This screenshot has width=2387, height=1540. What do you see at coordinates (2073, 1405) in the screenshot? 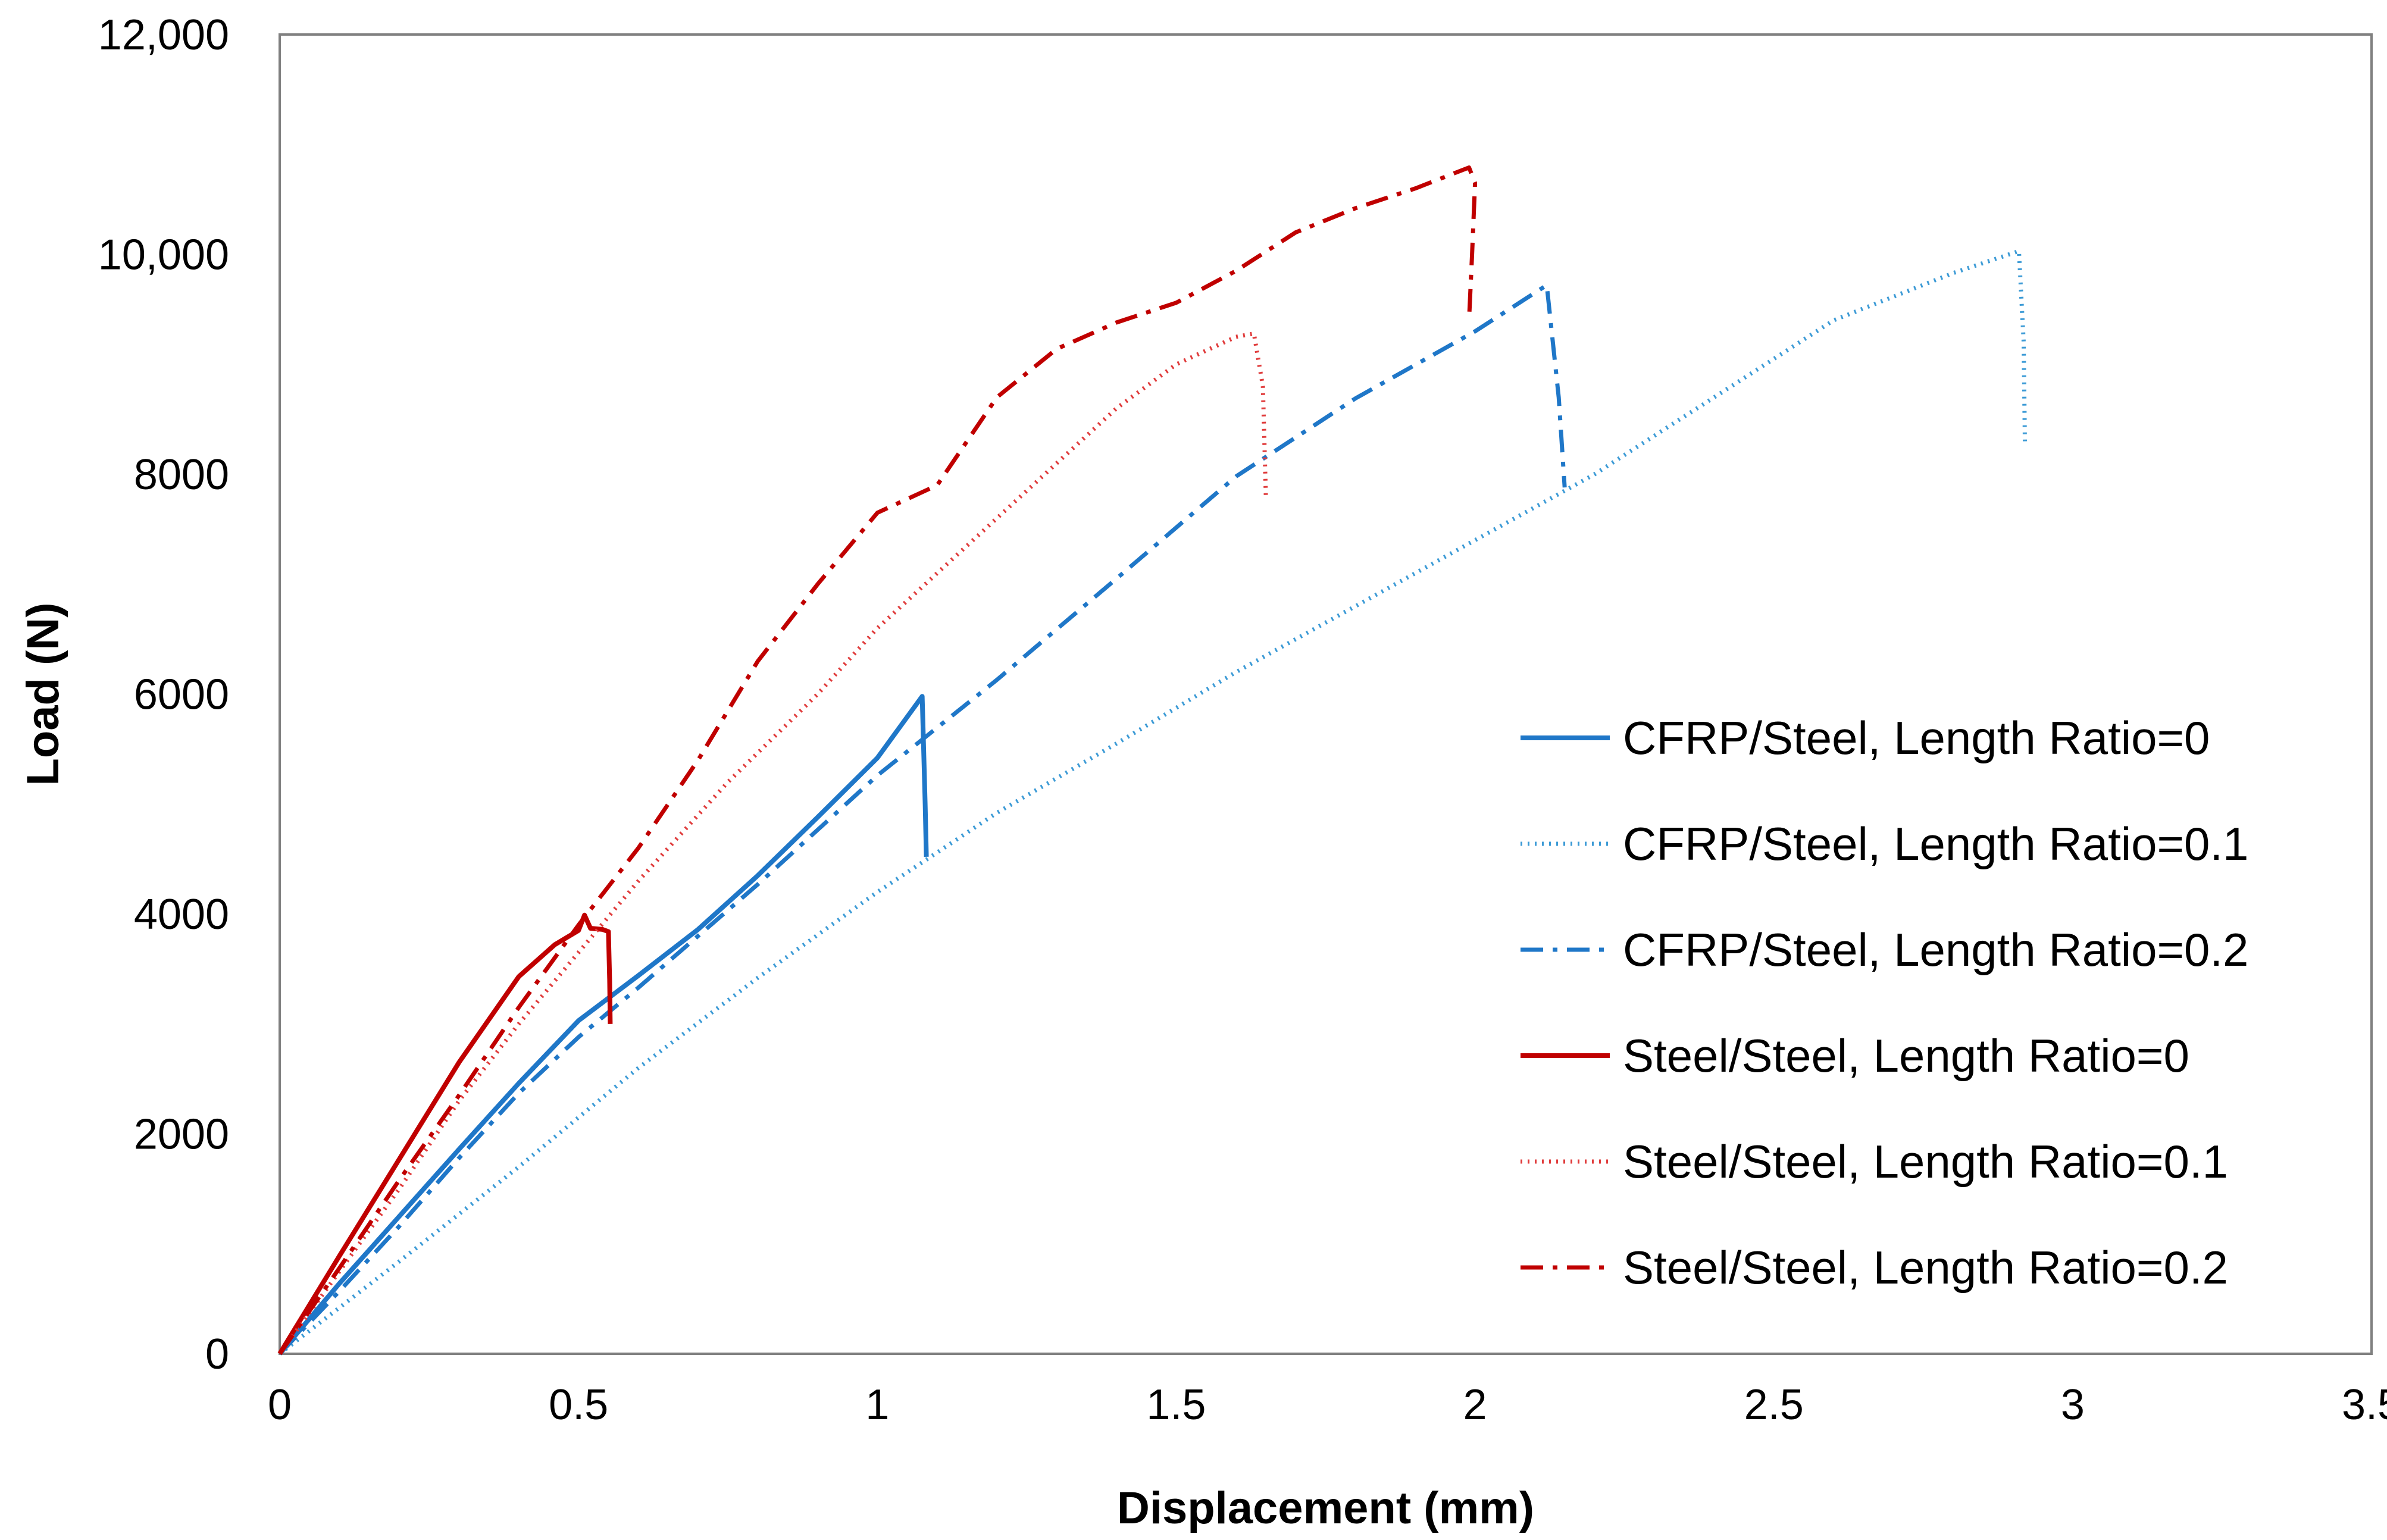
I see `x-tick-label: 3` at bounding box center [2073, 1405].